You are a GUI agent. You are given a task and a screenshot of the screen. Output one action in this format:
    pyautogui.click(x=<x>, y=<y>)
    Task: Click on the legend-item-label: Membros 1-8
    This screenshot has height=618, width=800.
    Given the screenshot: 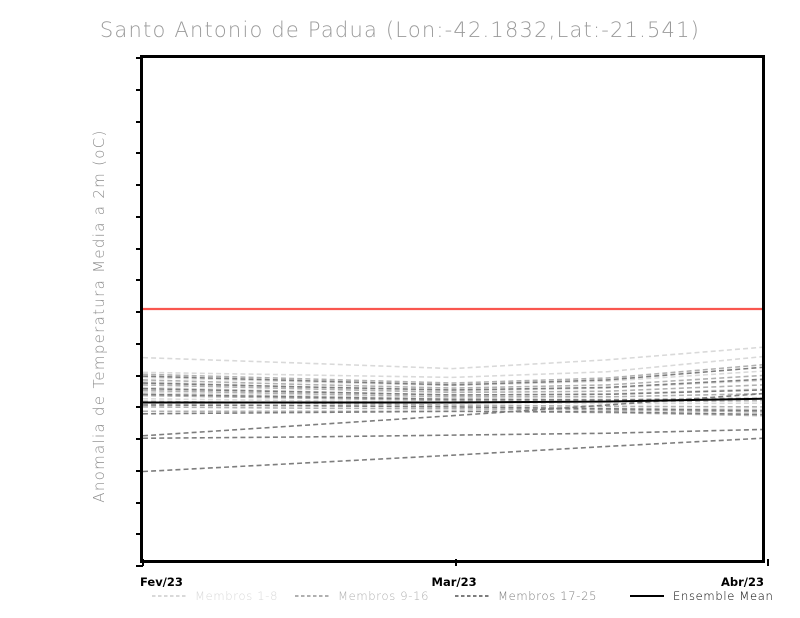 What is the action you would take?
    pyautogui.click(x=237, y=596)
    